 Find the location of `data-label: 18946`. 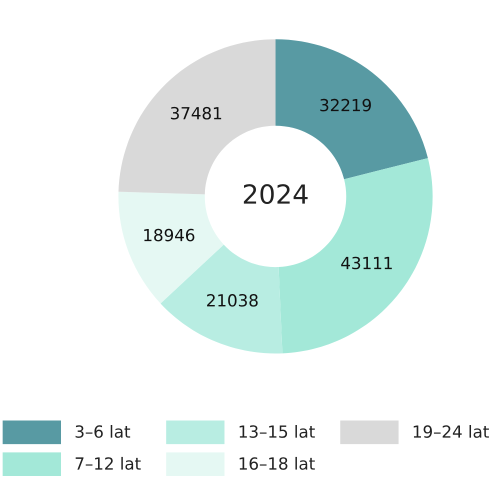

data-label: 18946 is located at coordinates (169, 235).